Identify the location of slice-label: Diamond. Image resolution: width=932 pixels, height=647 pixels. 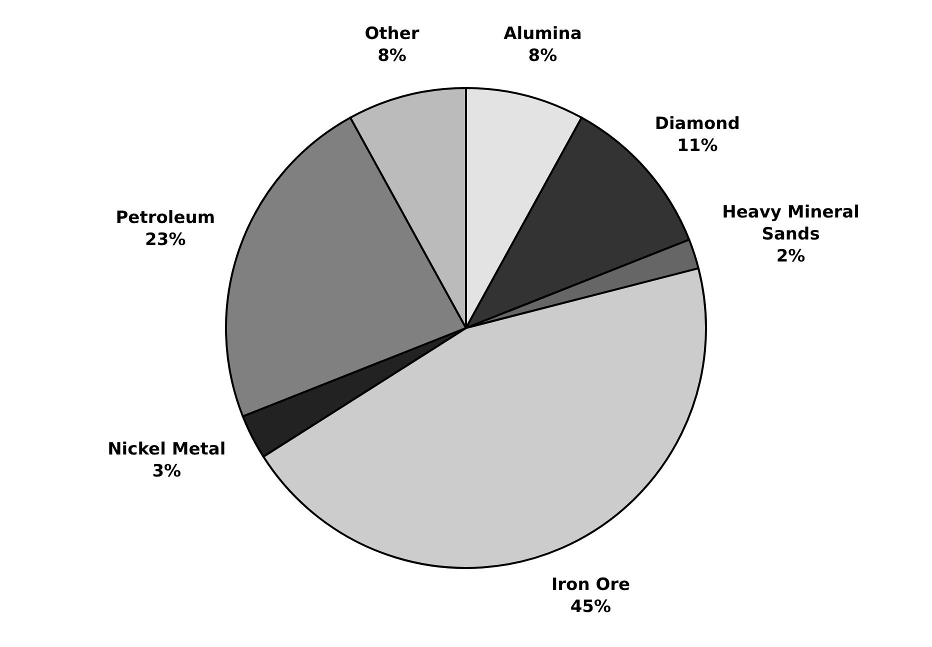
(697, 124).